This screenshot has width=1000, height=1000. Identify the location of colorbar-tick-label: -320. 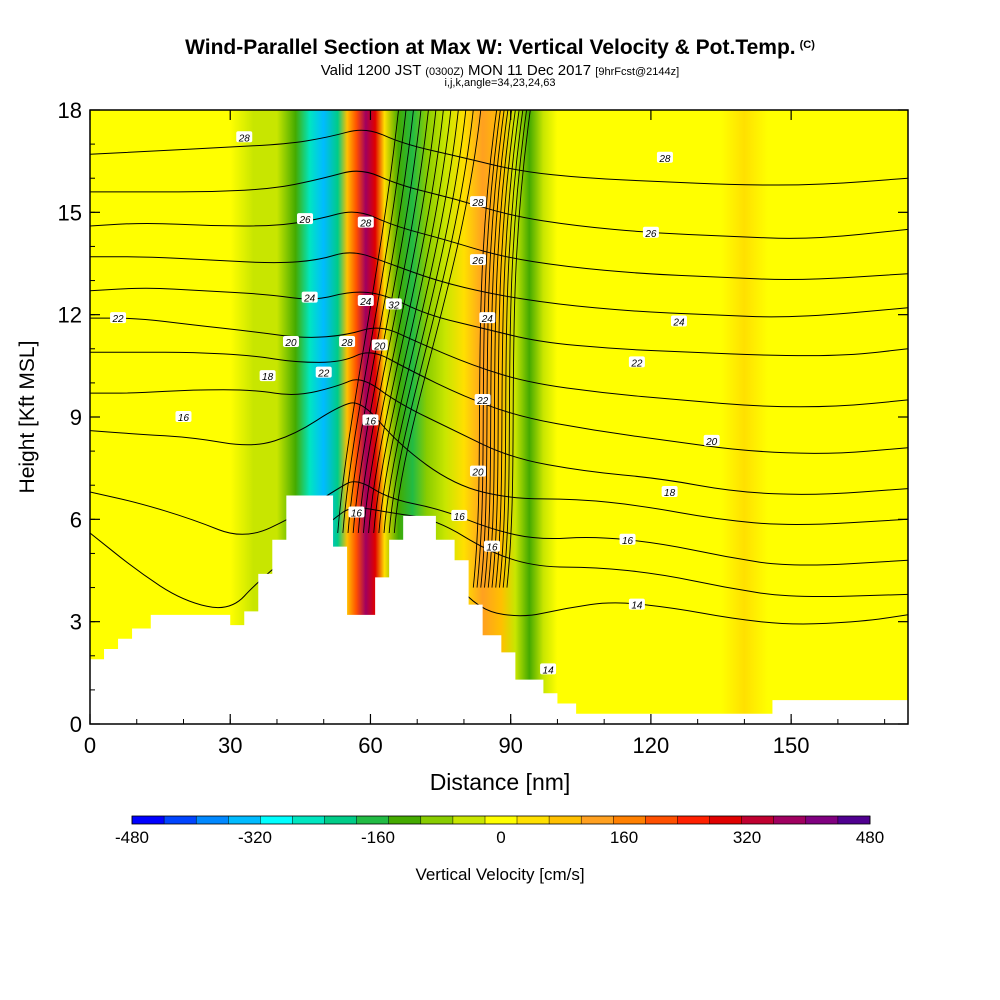
(255, 837).